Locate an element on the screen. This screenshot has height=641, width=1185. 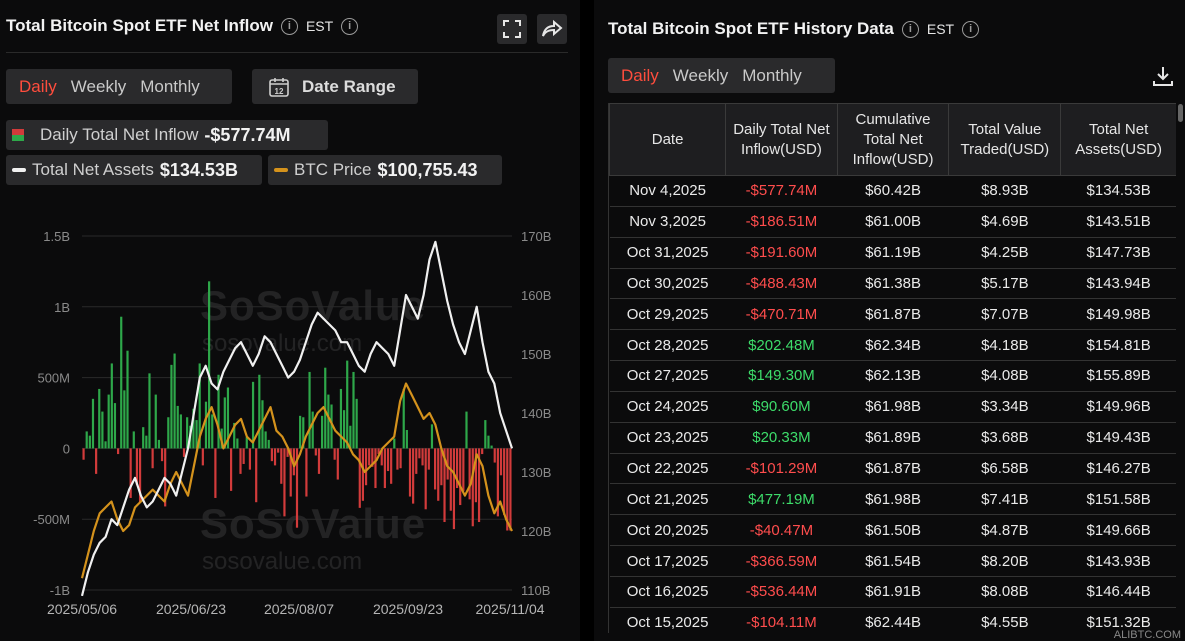
cumulative-inflow-cell: $62.34B is located at coordinates (893, 345).